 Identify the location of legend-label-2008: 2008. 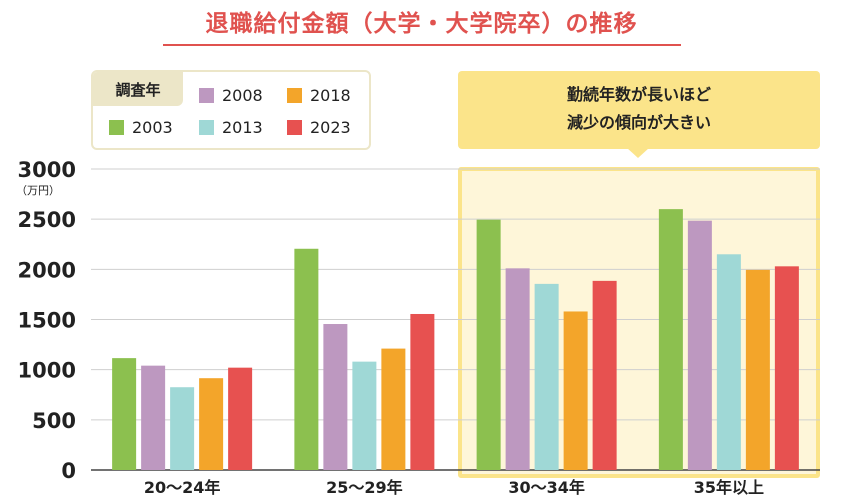
(242, 95).